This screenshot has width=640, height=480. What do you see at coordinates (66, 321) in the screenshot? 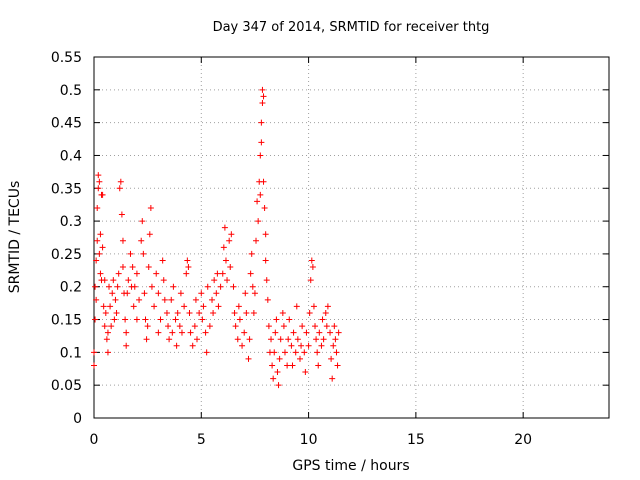
I see `y-tick-label: 0.15` at bounding box center [66, 321].